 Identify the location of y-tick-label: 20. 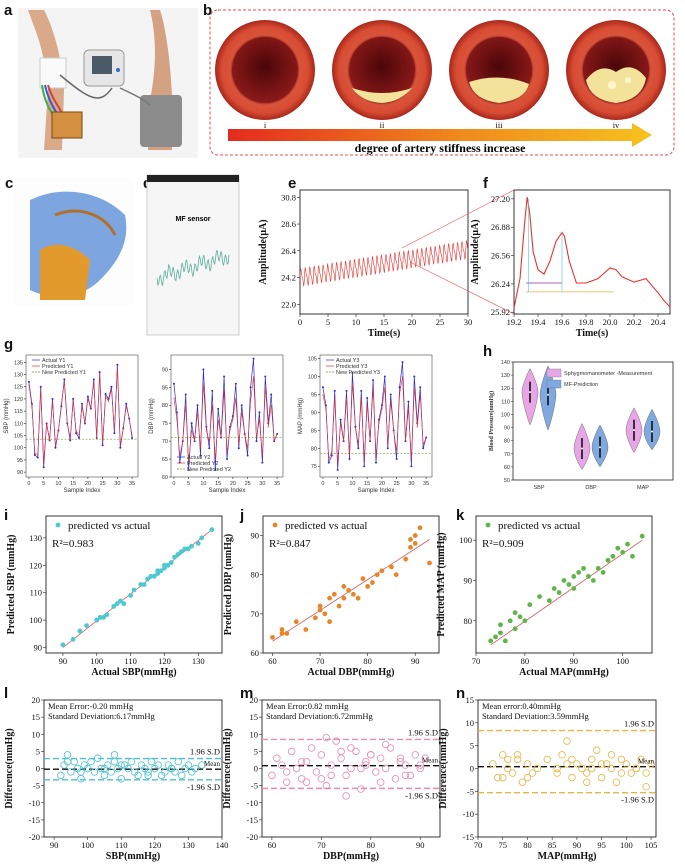
(254, 700).